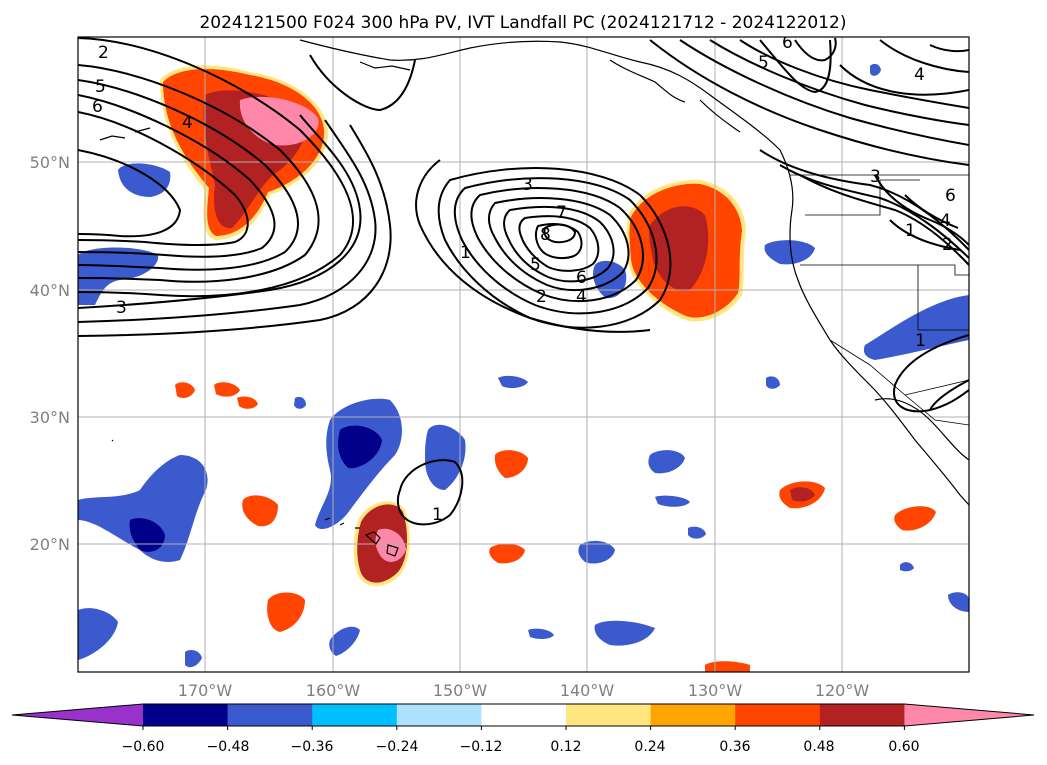 The image size is (1047, 765). What do you see at coordinates (50, 162) in the screenshot?
I see `lat-label: 50°N` at bounding box center [50, 162].